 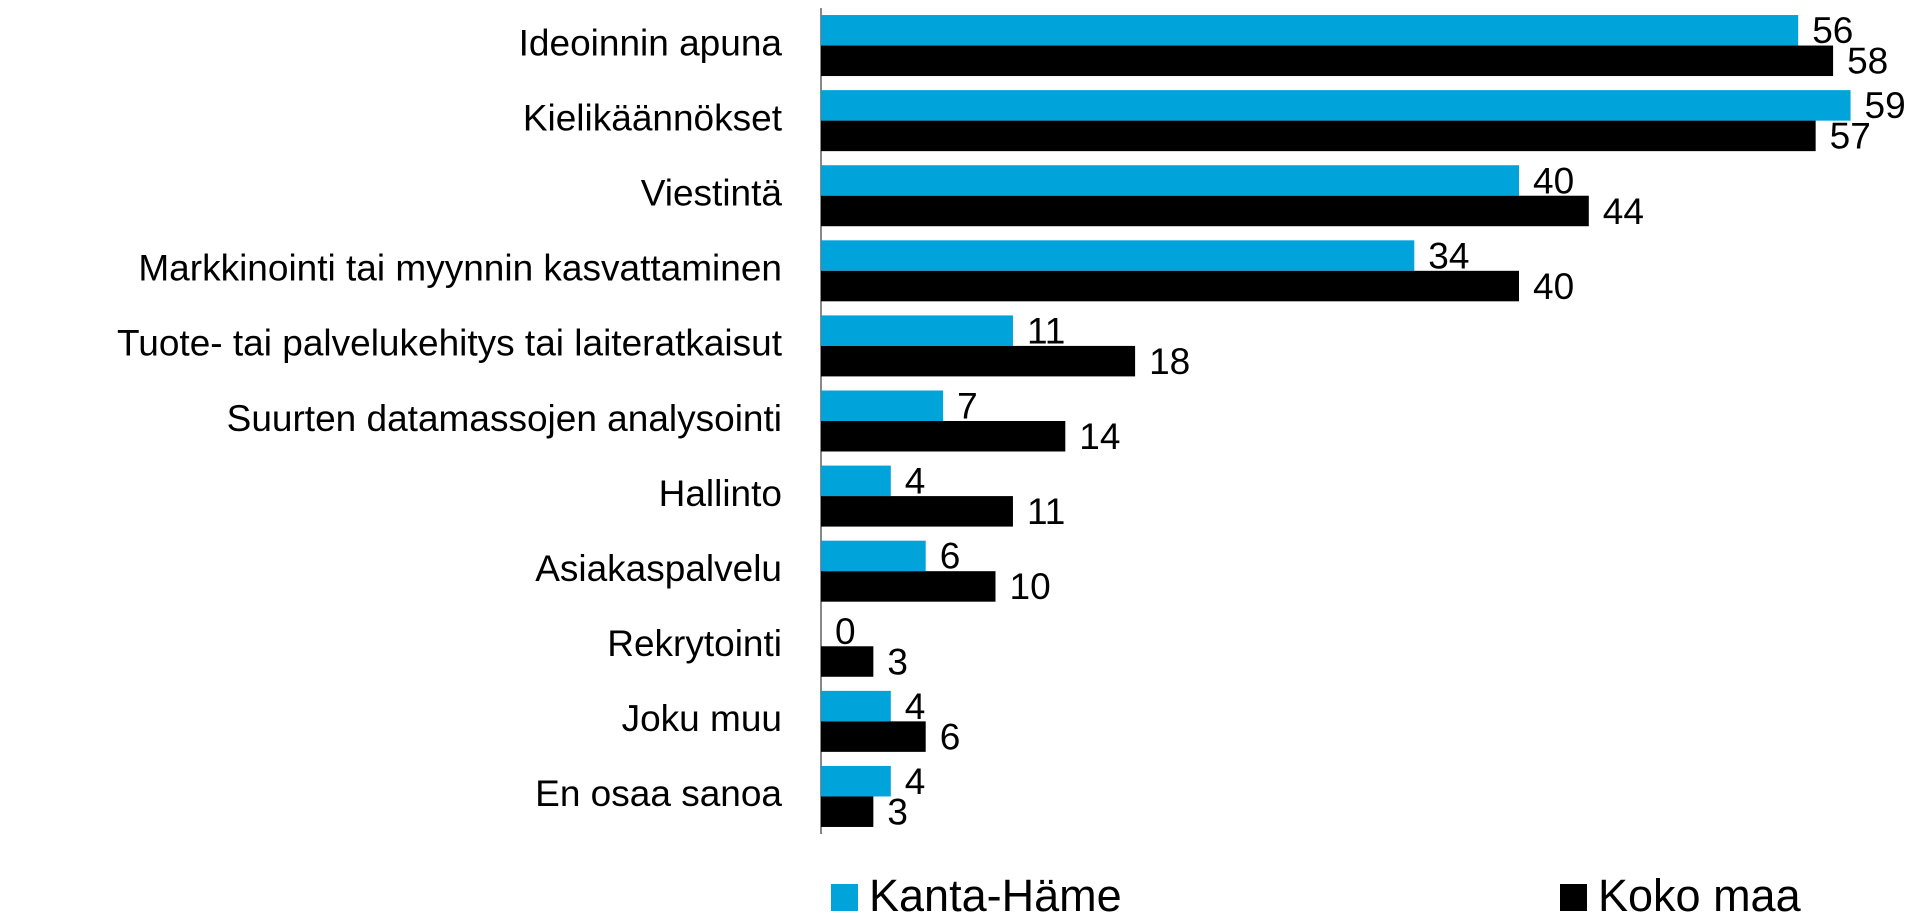 I want to click on value-label: 18, so click(x=1169, y=361).